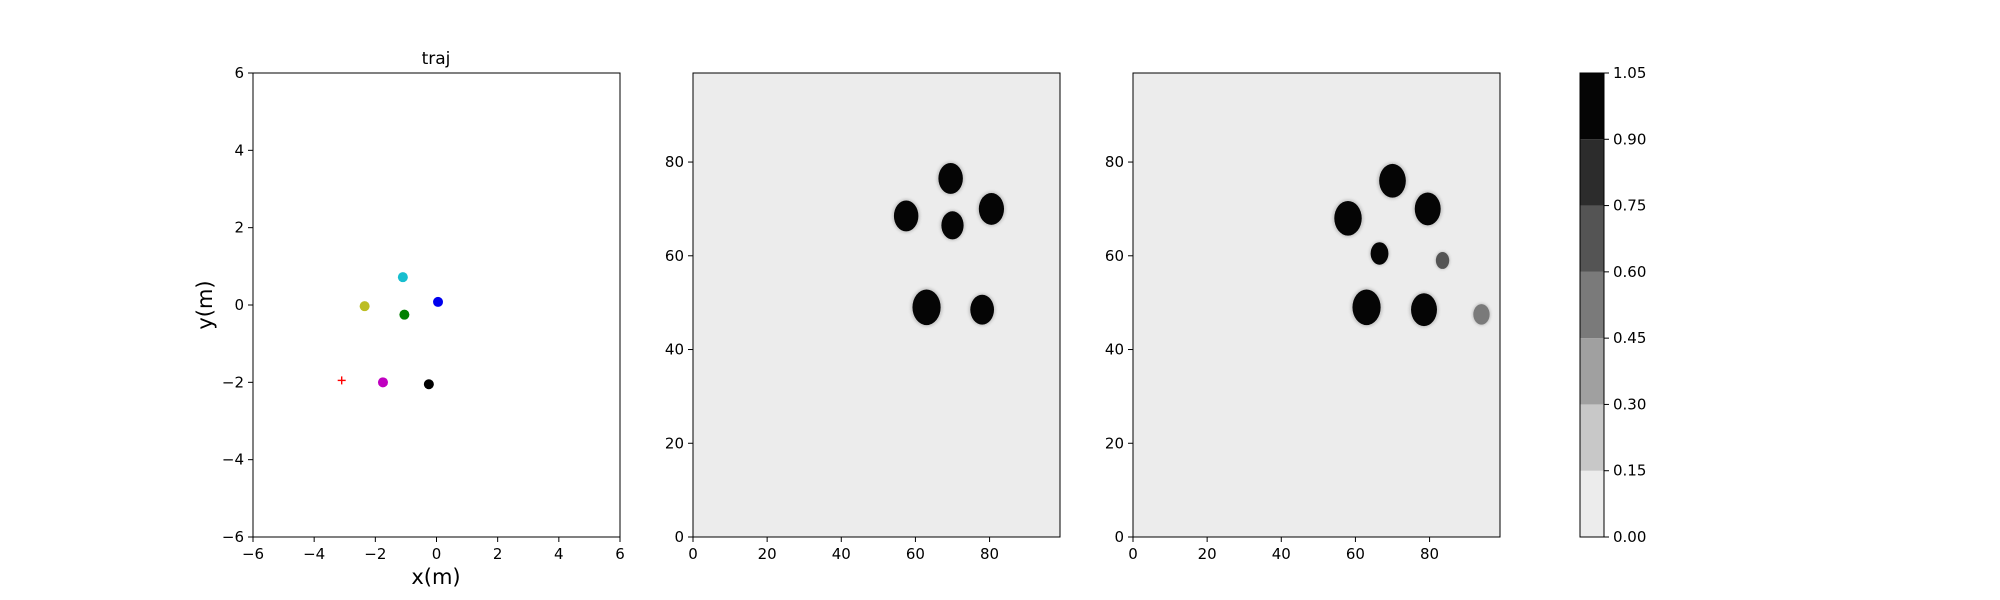  I want to click on heatmap-2-background, so click(1316, 305).